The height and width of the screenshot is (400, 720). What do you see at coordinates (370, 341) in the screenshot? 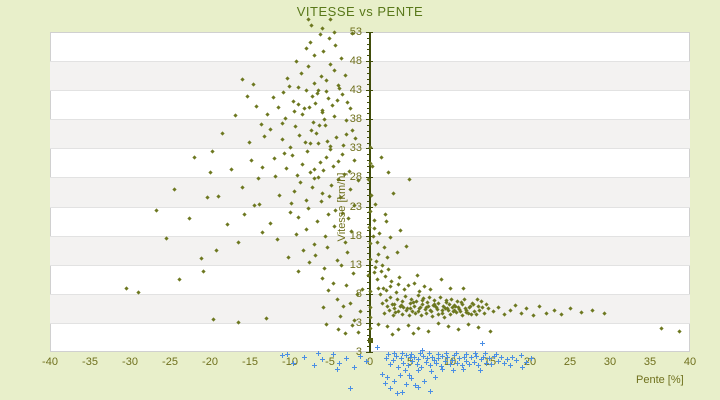
I see `zero-square-marker` at bounding box center [370, 341].